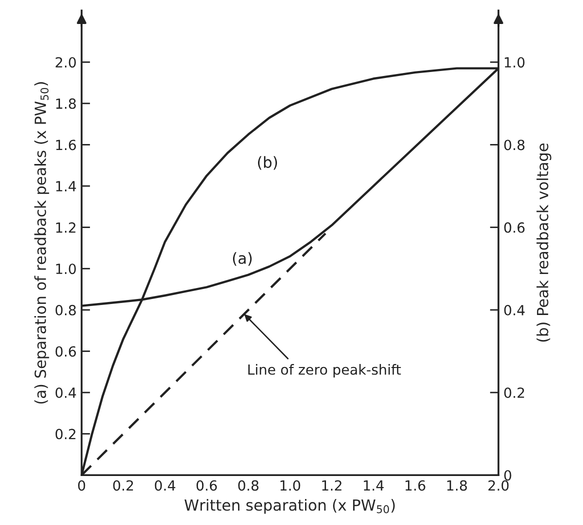  I want to click on x-tick-label: 2.0, so click(498, 485).